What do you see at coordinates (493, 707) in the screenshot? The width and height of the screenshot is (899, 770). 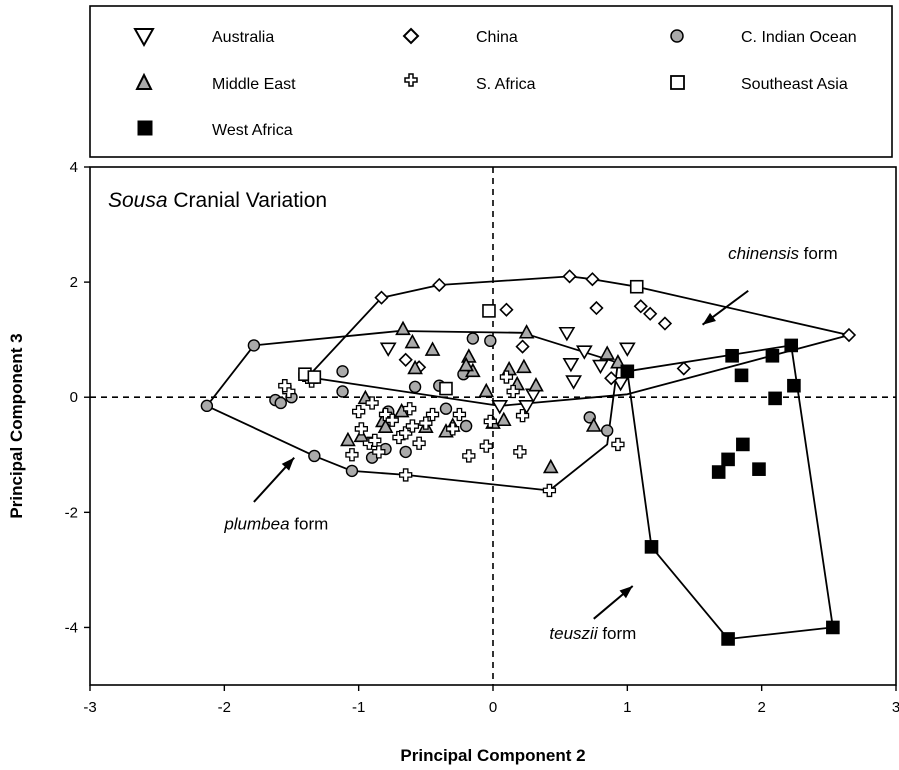 I see `x-tick-label: 0` at bounding box center [493, 707].